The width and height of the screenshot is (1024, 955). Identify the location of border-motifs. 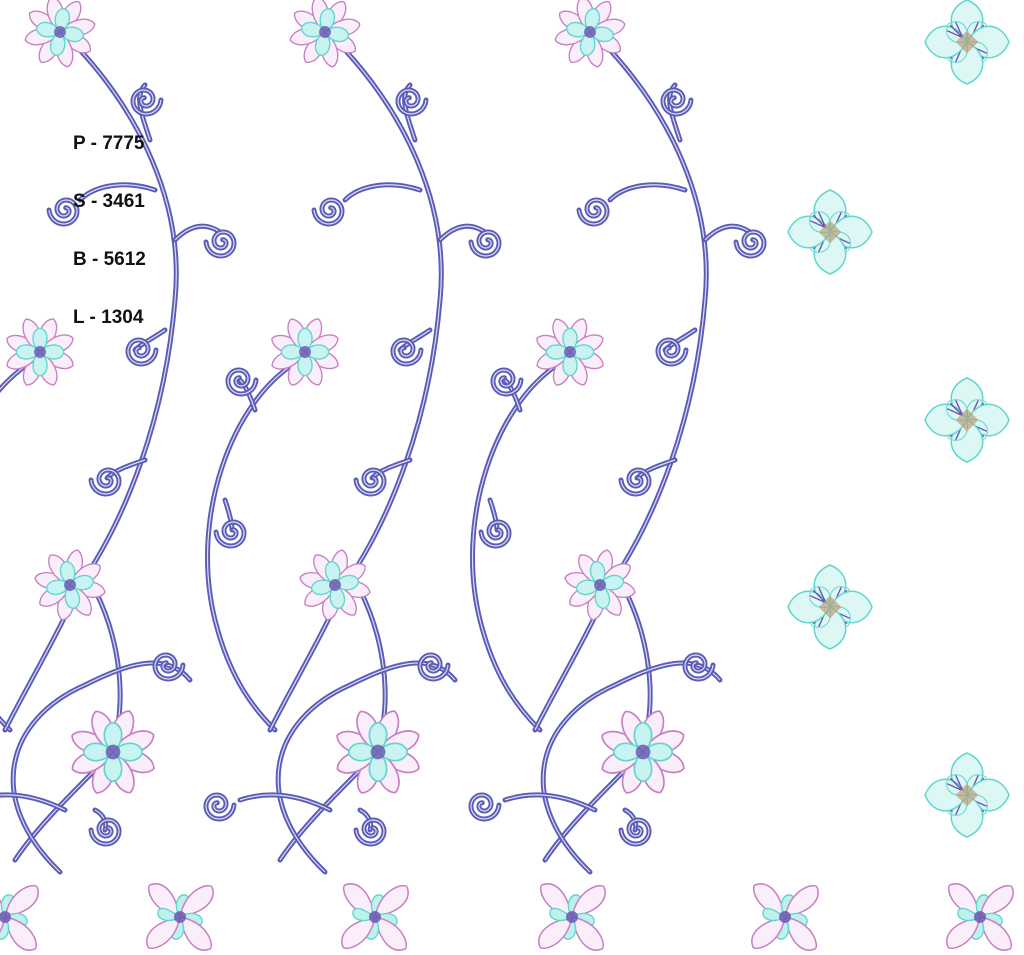
(507, 917).